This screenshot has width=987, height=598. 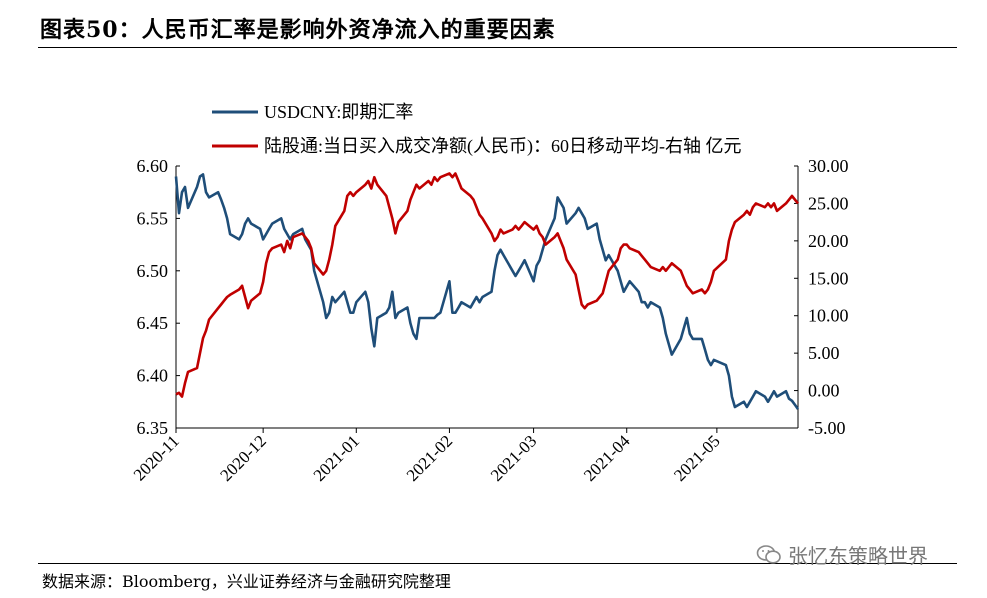 I want to click on data-source: 数据来源：Bloomberg，兴业证券经济与金融研究院整理, so click(x=246, y=581).